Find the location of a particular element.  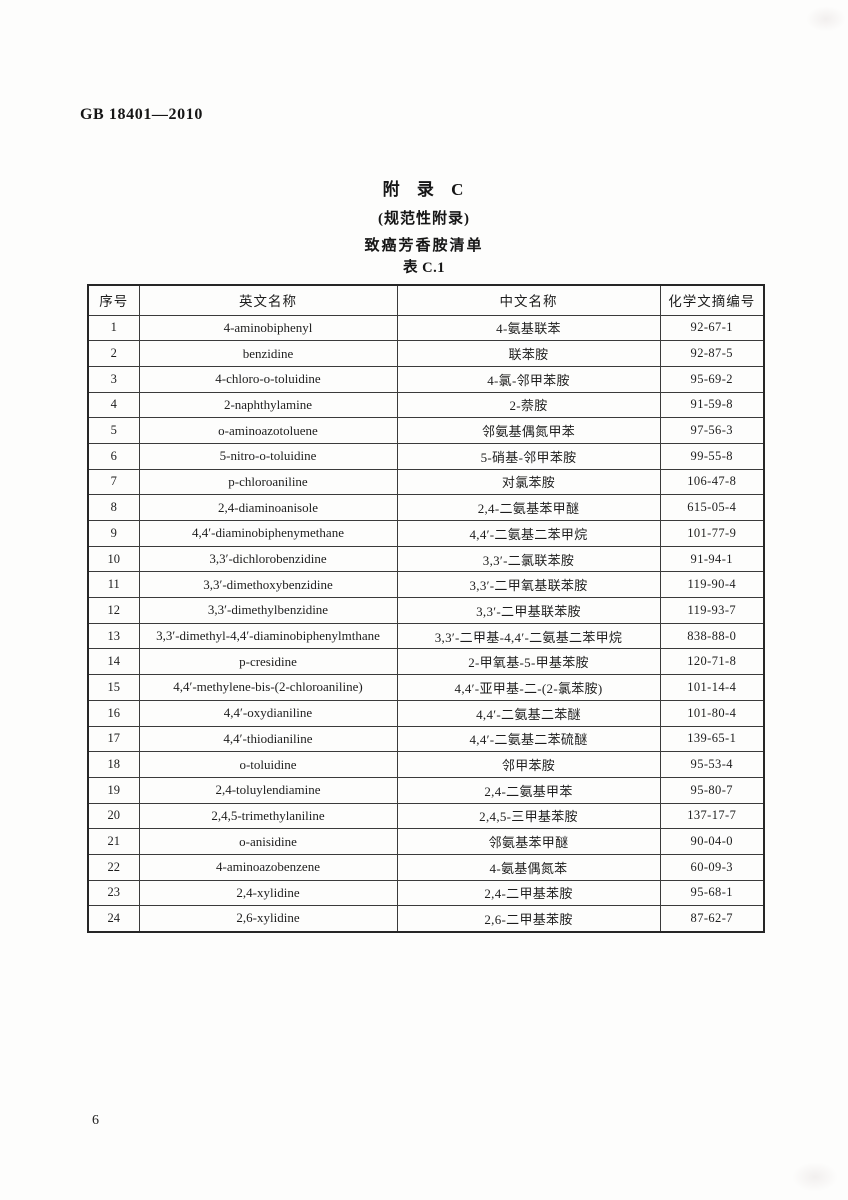

cas-number-cell: 90-04-0 is located at coordinates (712, 841).